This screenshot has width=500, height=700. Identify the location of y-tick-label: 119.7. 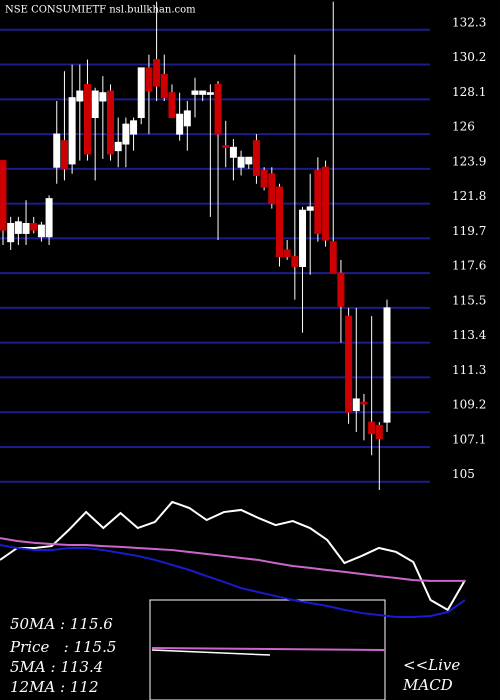
(469, 231).